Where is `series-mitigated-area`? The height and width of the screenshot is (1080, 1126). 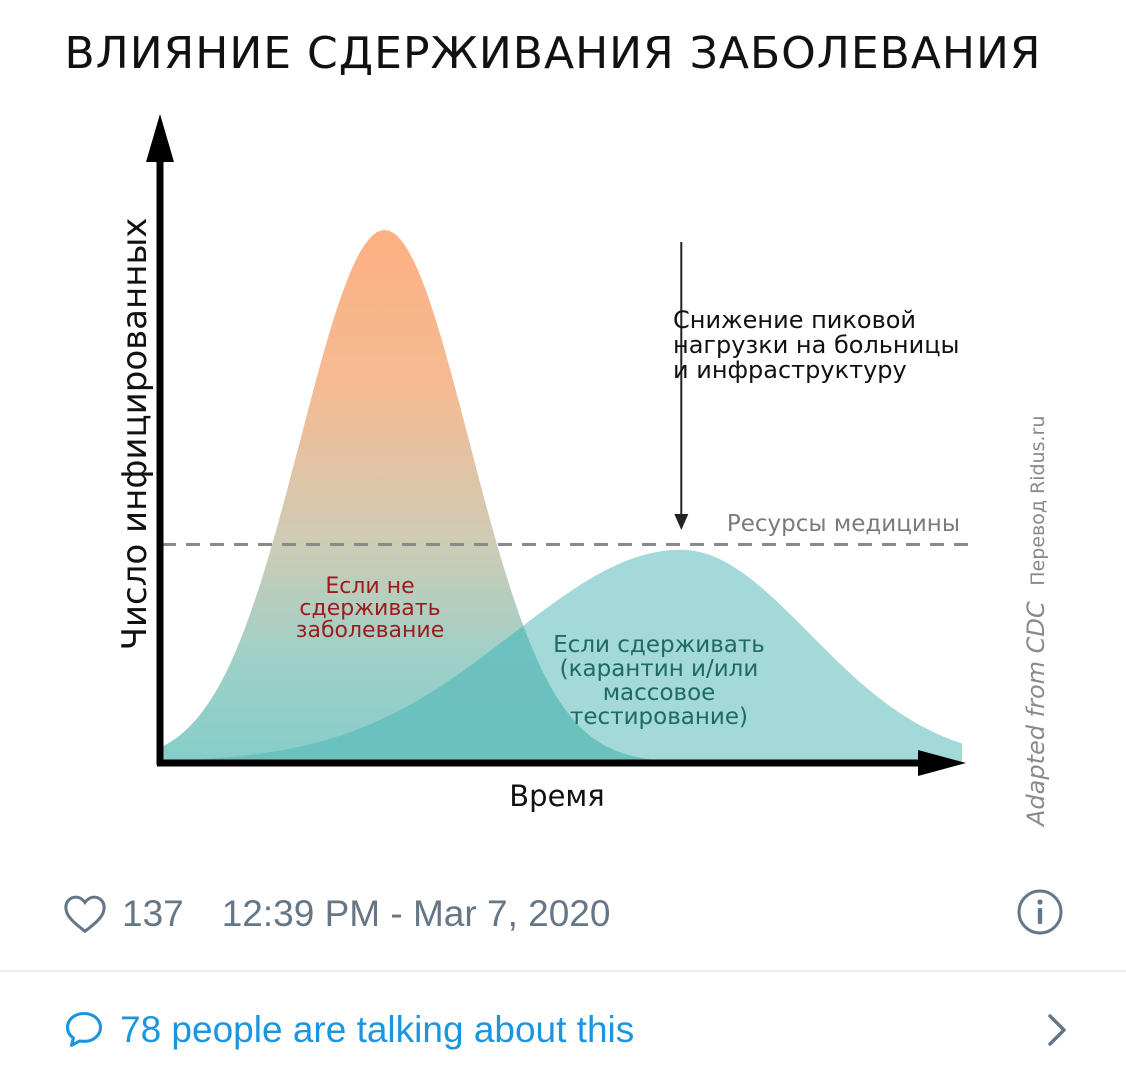 series-mitigated-area is located at coordinates (561, 656).